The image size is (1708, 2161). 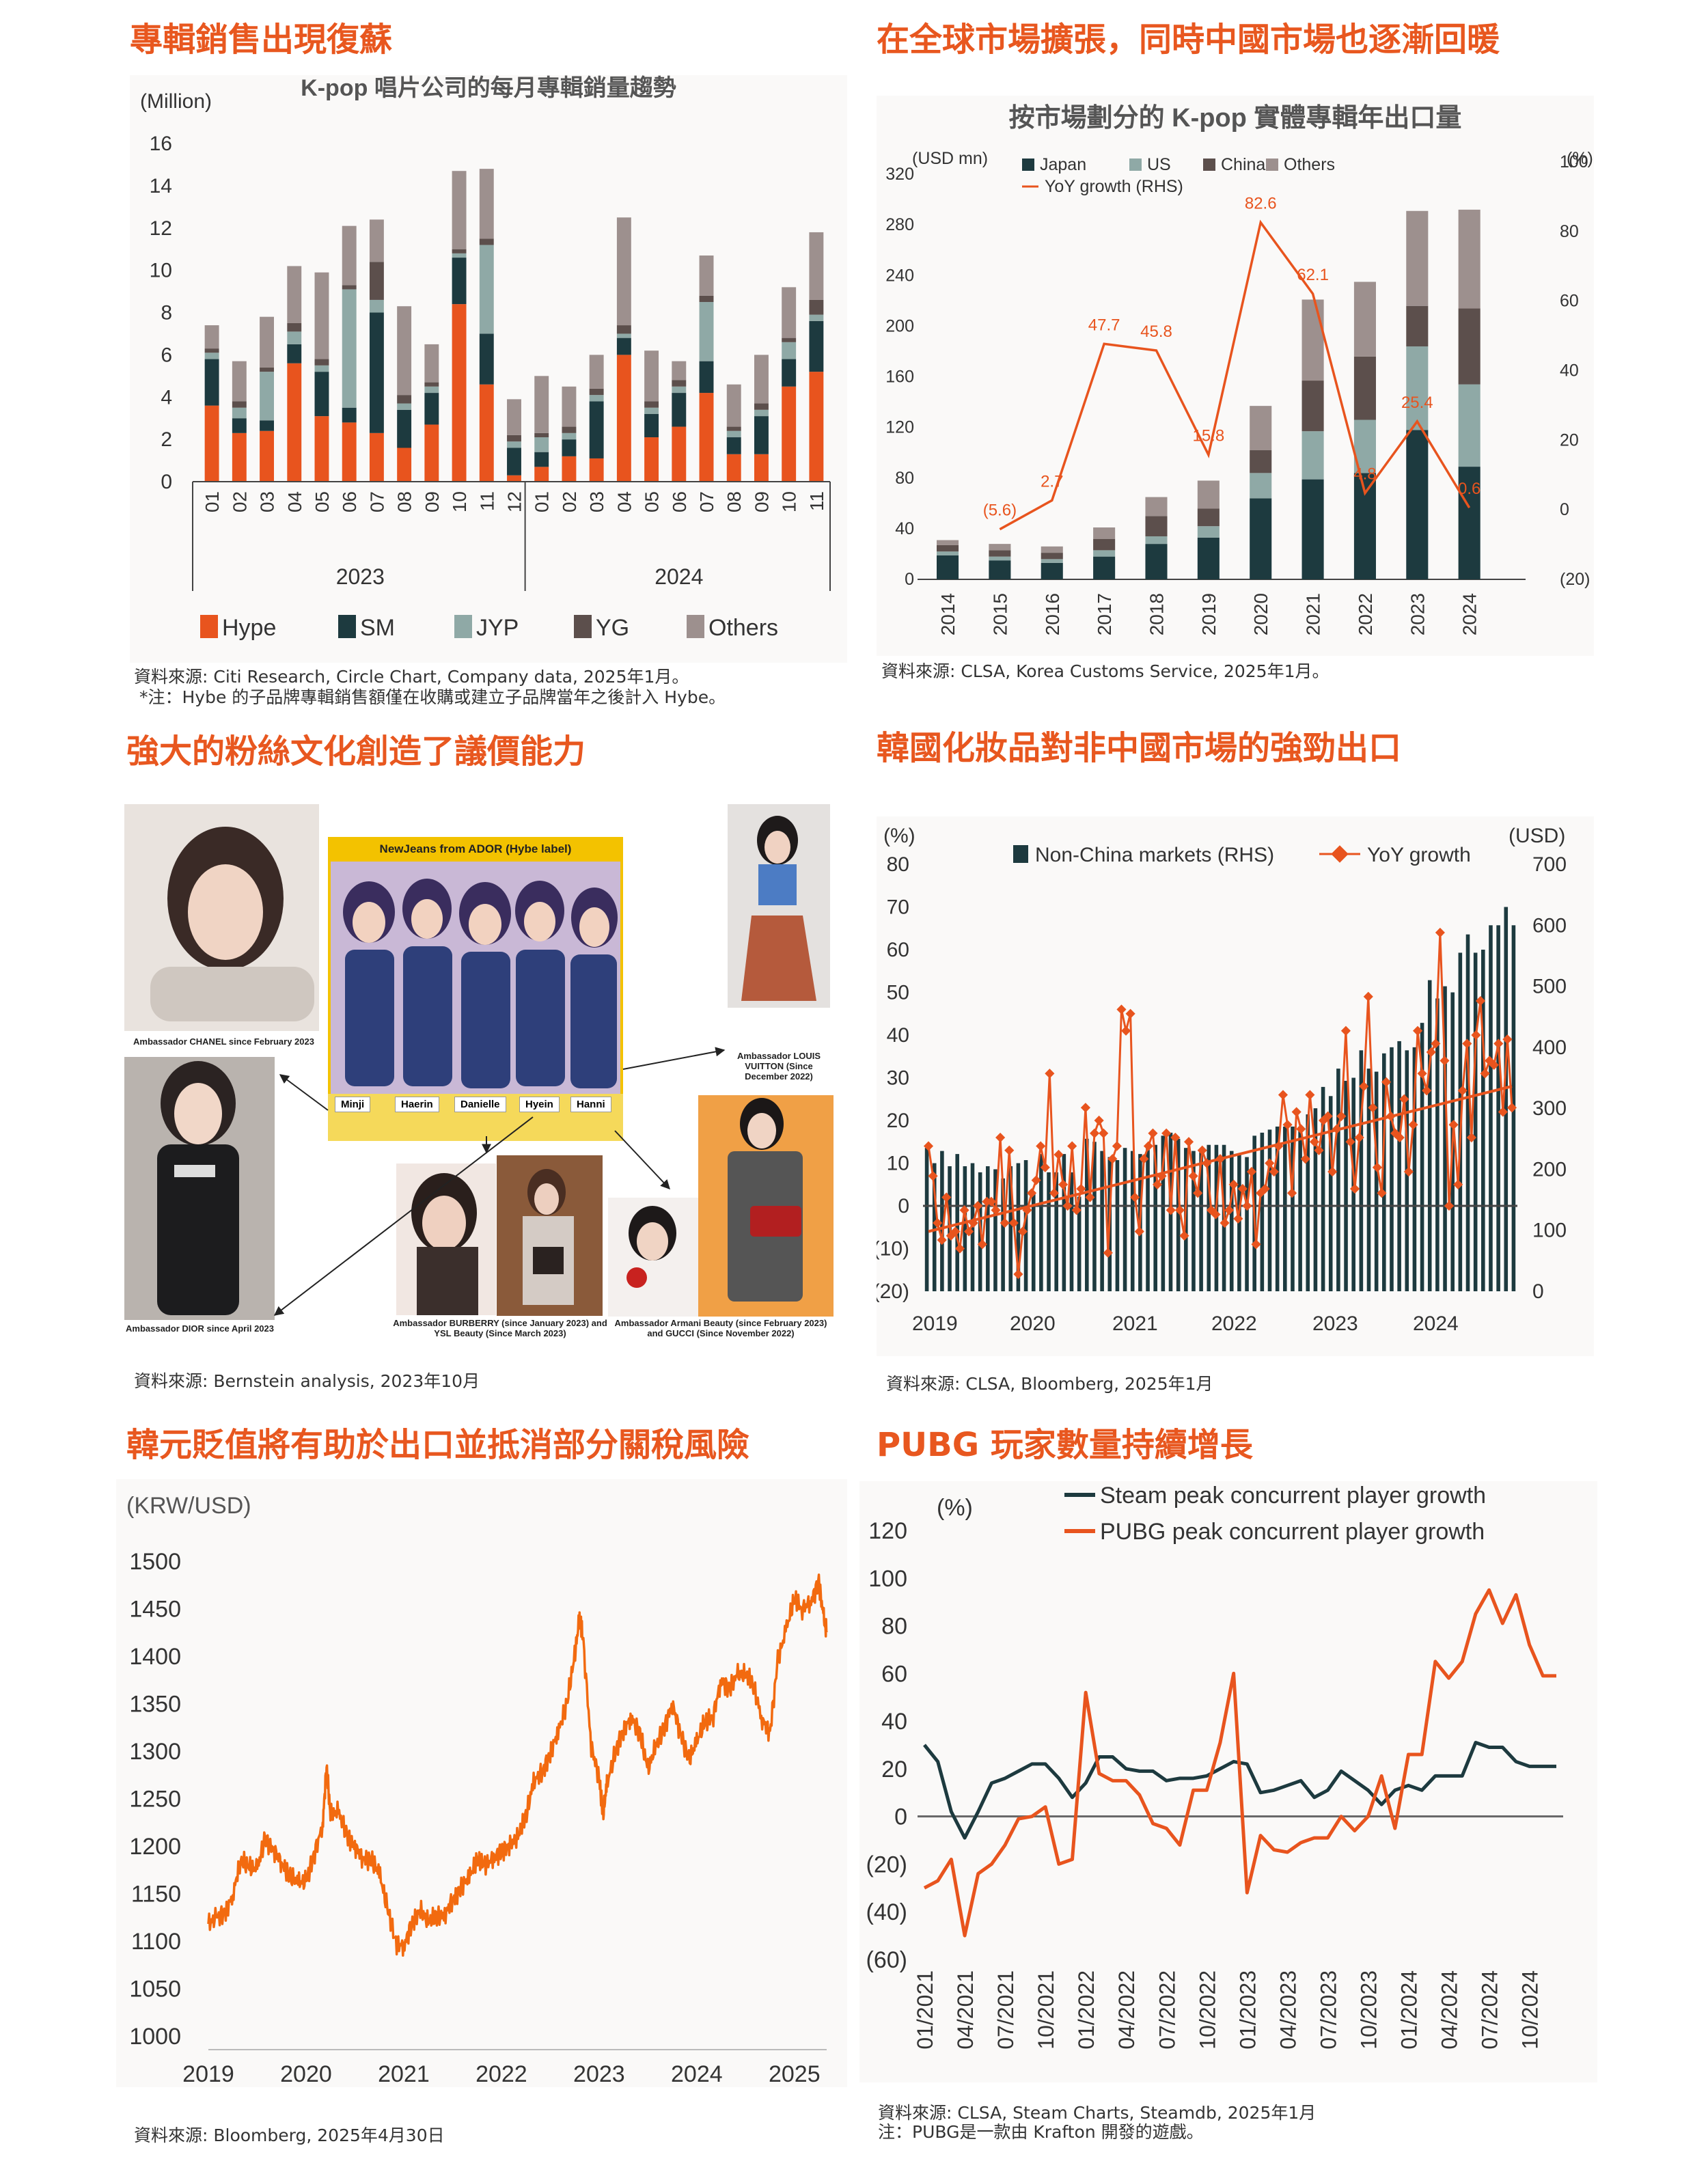 What do you see at coordinates (1189, 39) in the screenshot?
I see `album-exports-heading: 在全球市場擴張，同時中國市場也逐漸回暖` at bounding box center [1189, 39].